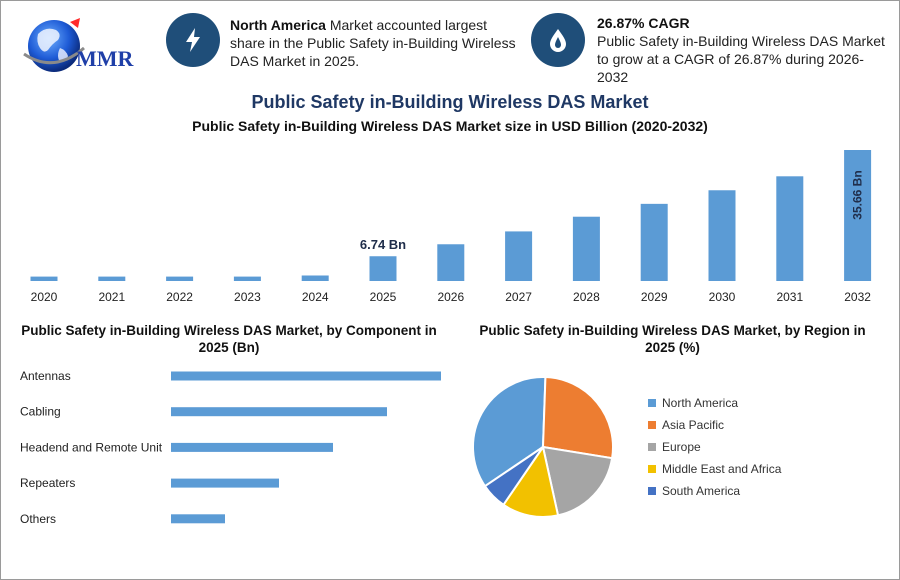 Image resolution: width=900 pixels, height=580 pixels. What do you see at coordinates (306, 376) in the screenshot?
I see `bar-antennas` at bounding box center [306, 376].